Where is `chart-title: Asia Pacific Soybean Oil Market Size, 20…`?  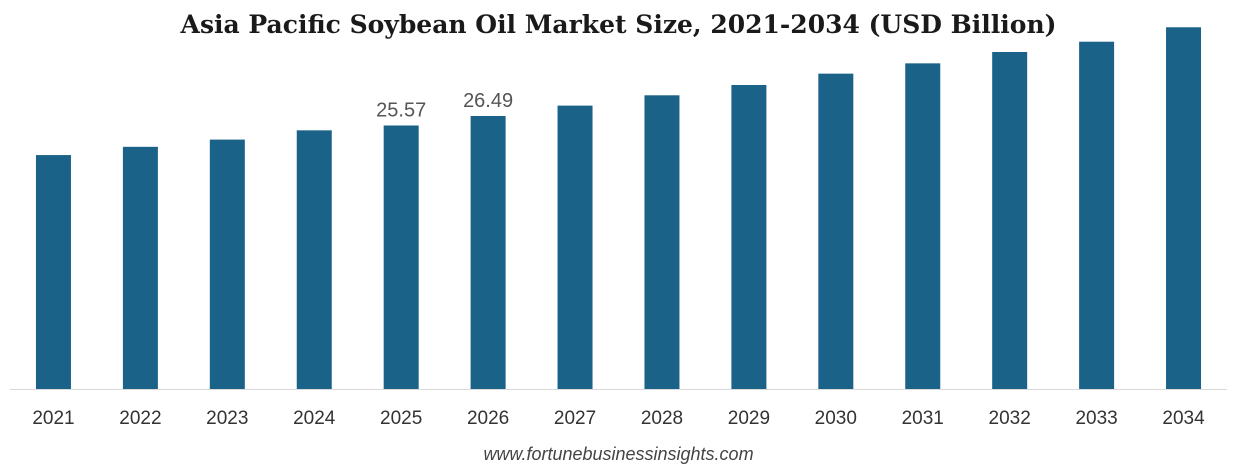
chart-title: Asia Pacific Soybean Oil Market Size, 20… is located at coordinates (618, 24).